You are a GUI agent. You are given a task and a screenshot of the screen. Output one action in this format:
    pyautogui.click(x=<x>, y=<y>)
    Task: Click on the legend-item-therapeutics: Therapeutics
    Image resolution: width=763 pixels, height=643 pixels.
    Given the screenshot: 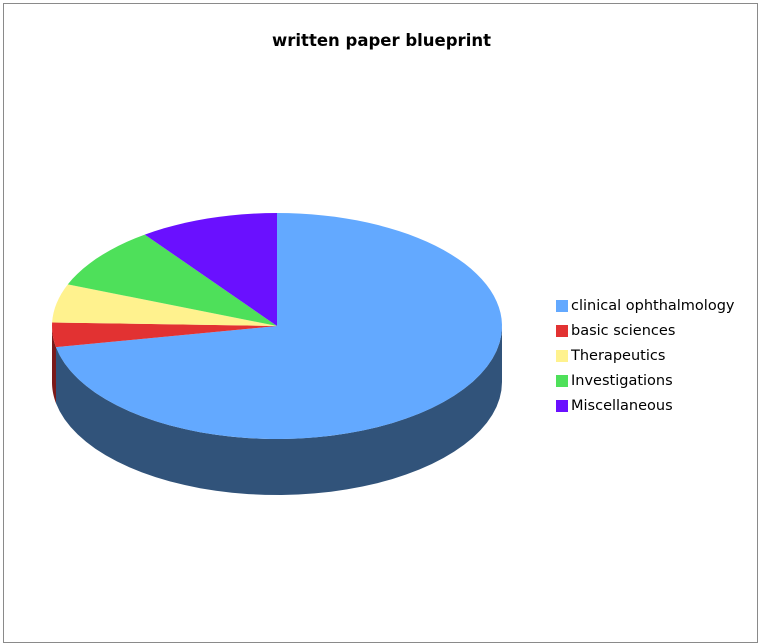 What is the action you would take?
    pyautogui.click(x=645, y=355)
    